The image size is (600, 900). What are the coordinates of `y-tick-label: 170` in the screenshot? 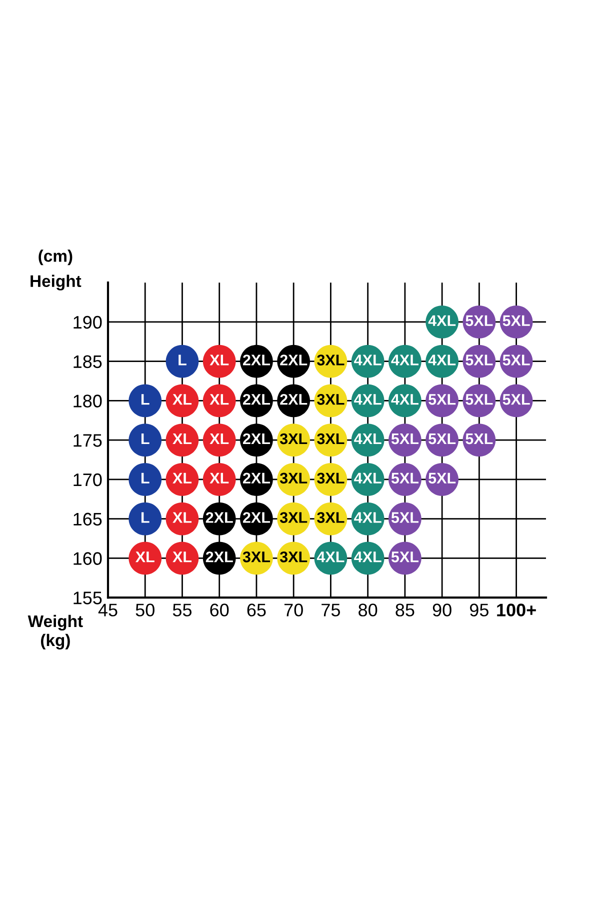 It's located at (88, 479).